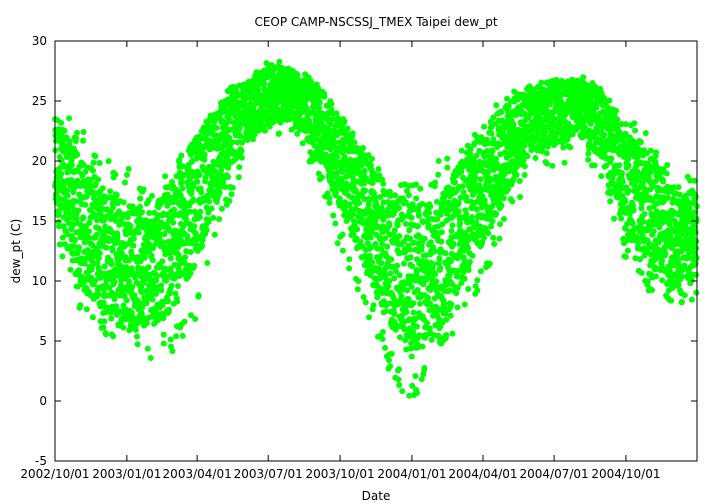  Describe the element at coordinates (376, 496) in the screenshot. I see `x-axis-title: Date` at that location.